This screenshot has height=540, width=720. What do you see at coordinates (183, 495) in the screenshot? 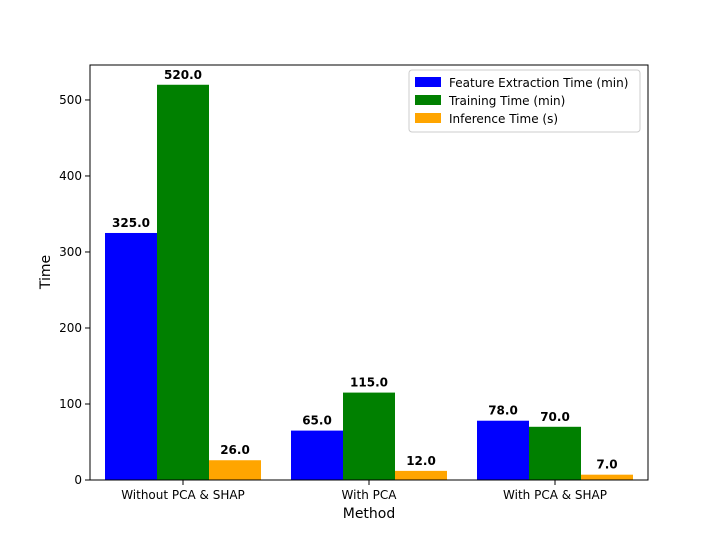
I see `x-tick-label: Without PCA & SHAP` at bounding box center [183, 495].